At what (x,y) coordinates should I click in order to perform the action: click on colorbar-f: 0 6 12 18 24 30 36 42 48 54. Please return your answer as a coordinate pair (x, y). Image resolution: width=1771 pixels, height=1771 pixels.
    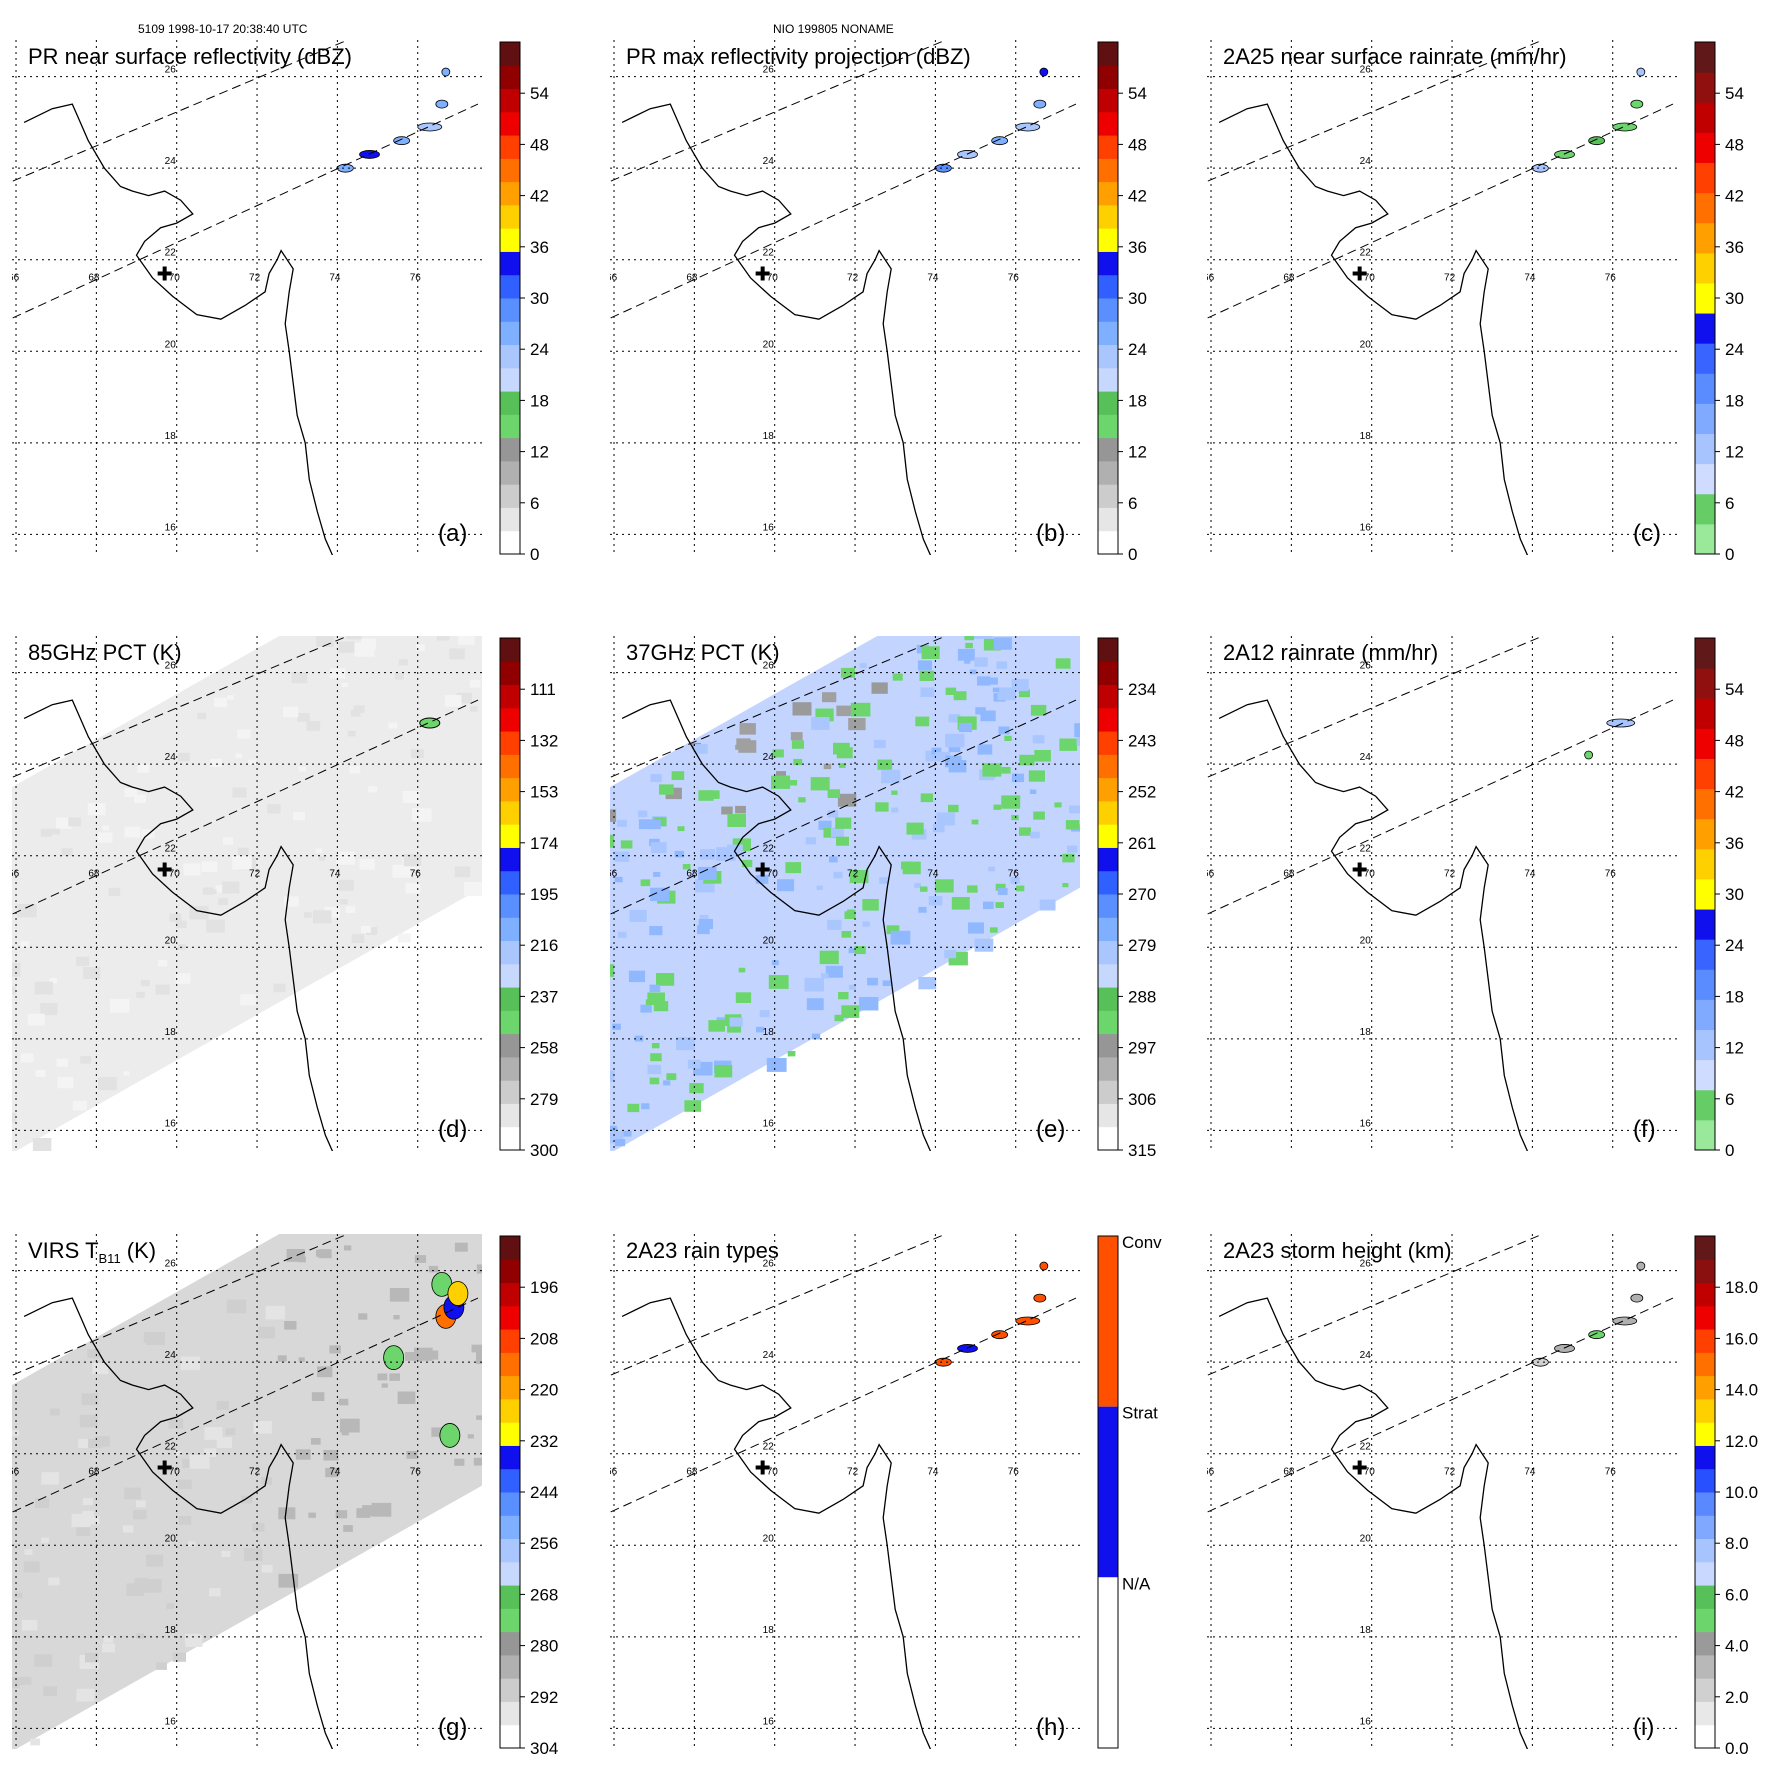
    Looking at the image, I should click on (1719, 898).